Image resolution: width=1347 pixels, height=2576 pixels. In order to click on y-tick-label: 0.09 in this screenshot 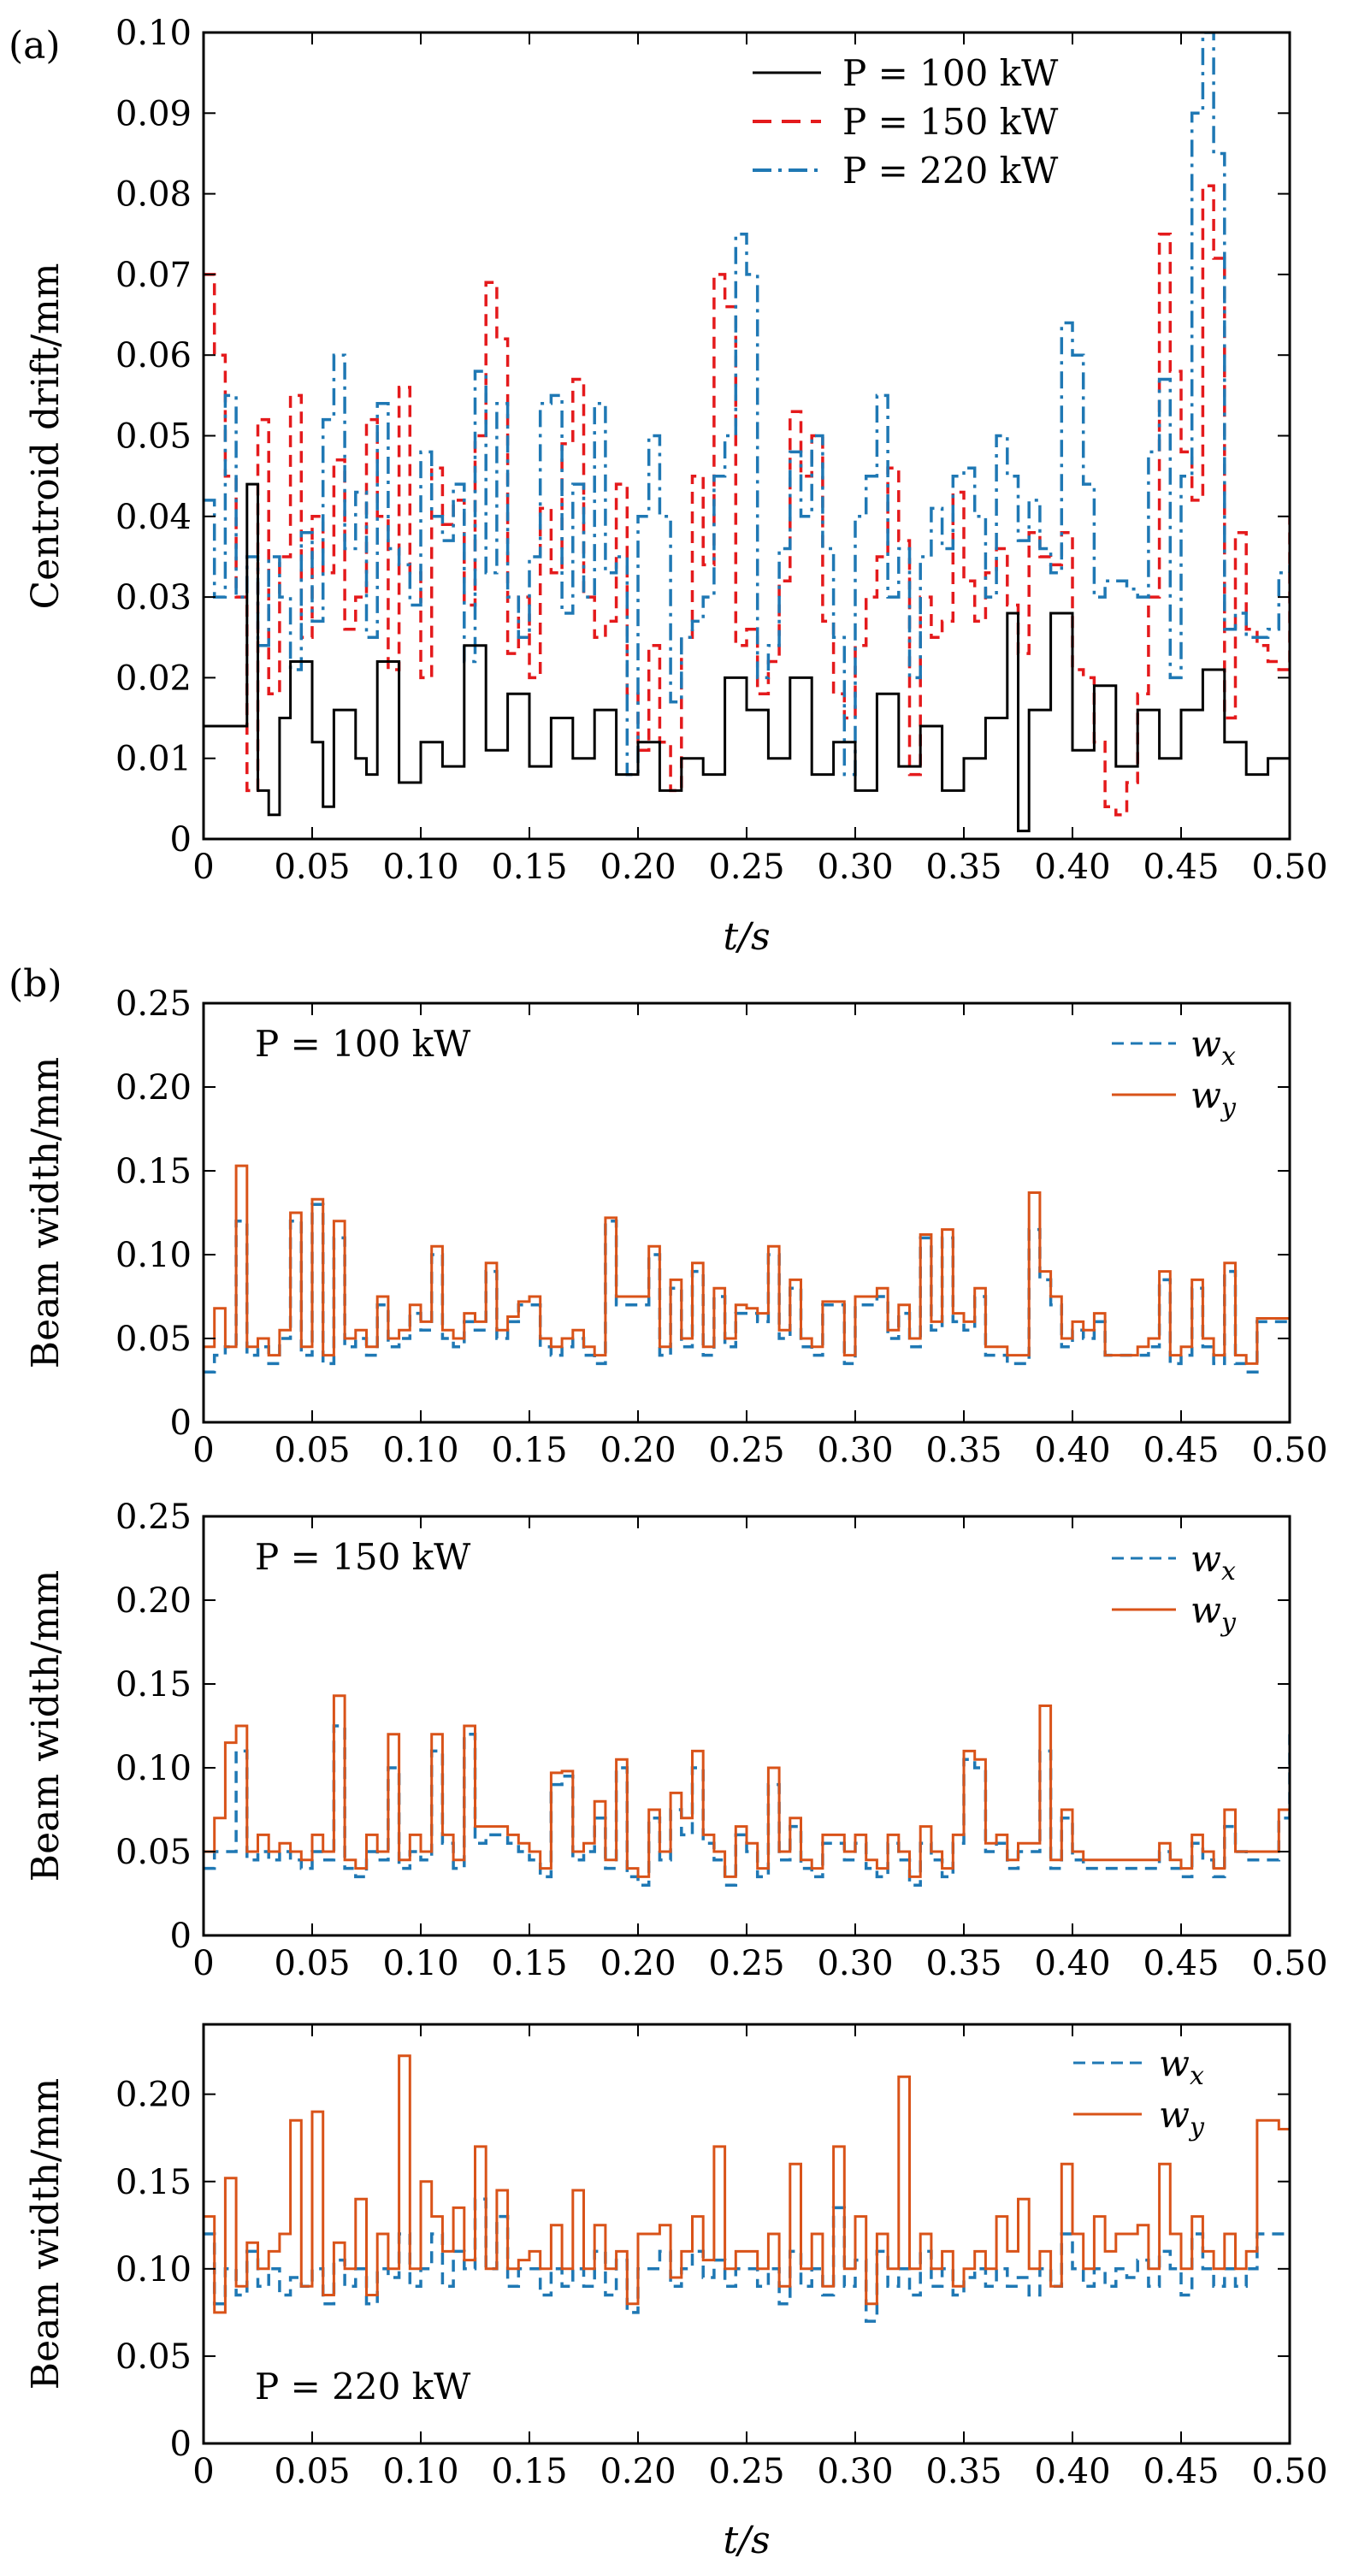, I will do `click(154, 113)`.